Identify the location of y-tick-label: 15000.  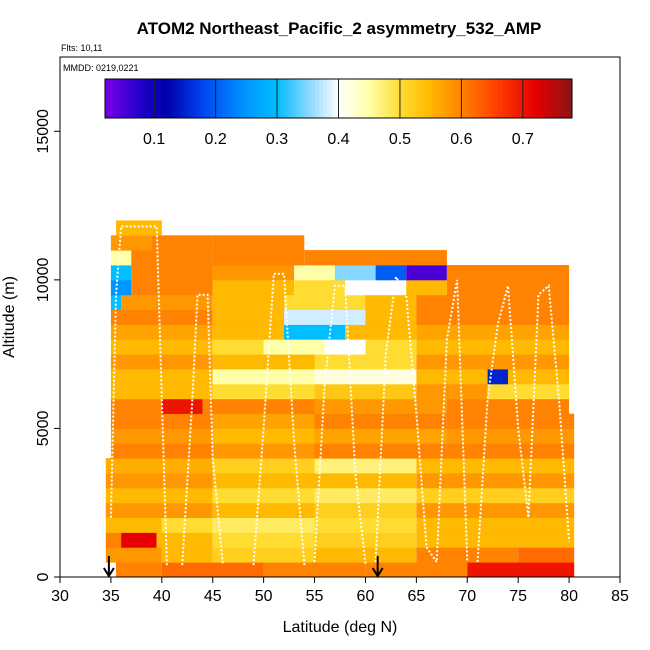
(43, 131).